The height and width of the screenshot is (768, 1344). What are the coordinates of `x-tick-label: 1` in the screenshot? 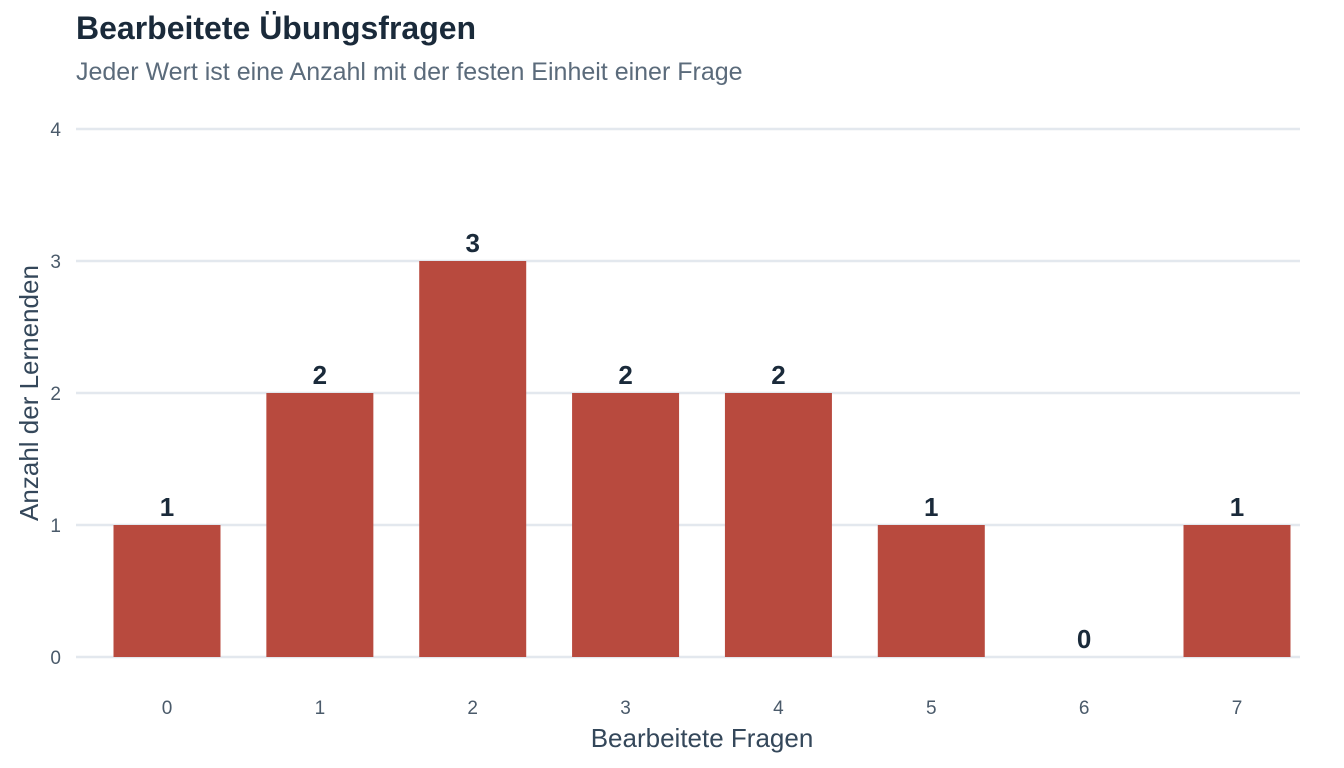 It's located at (320, 708).